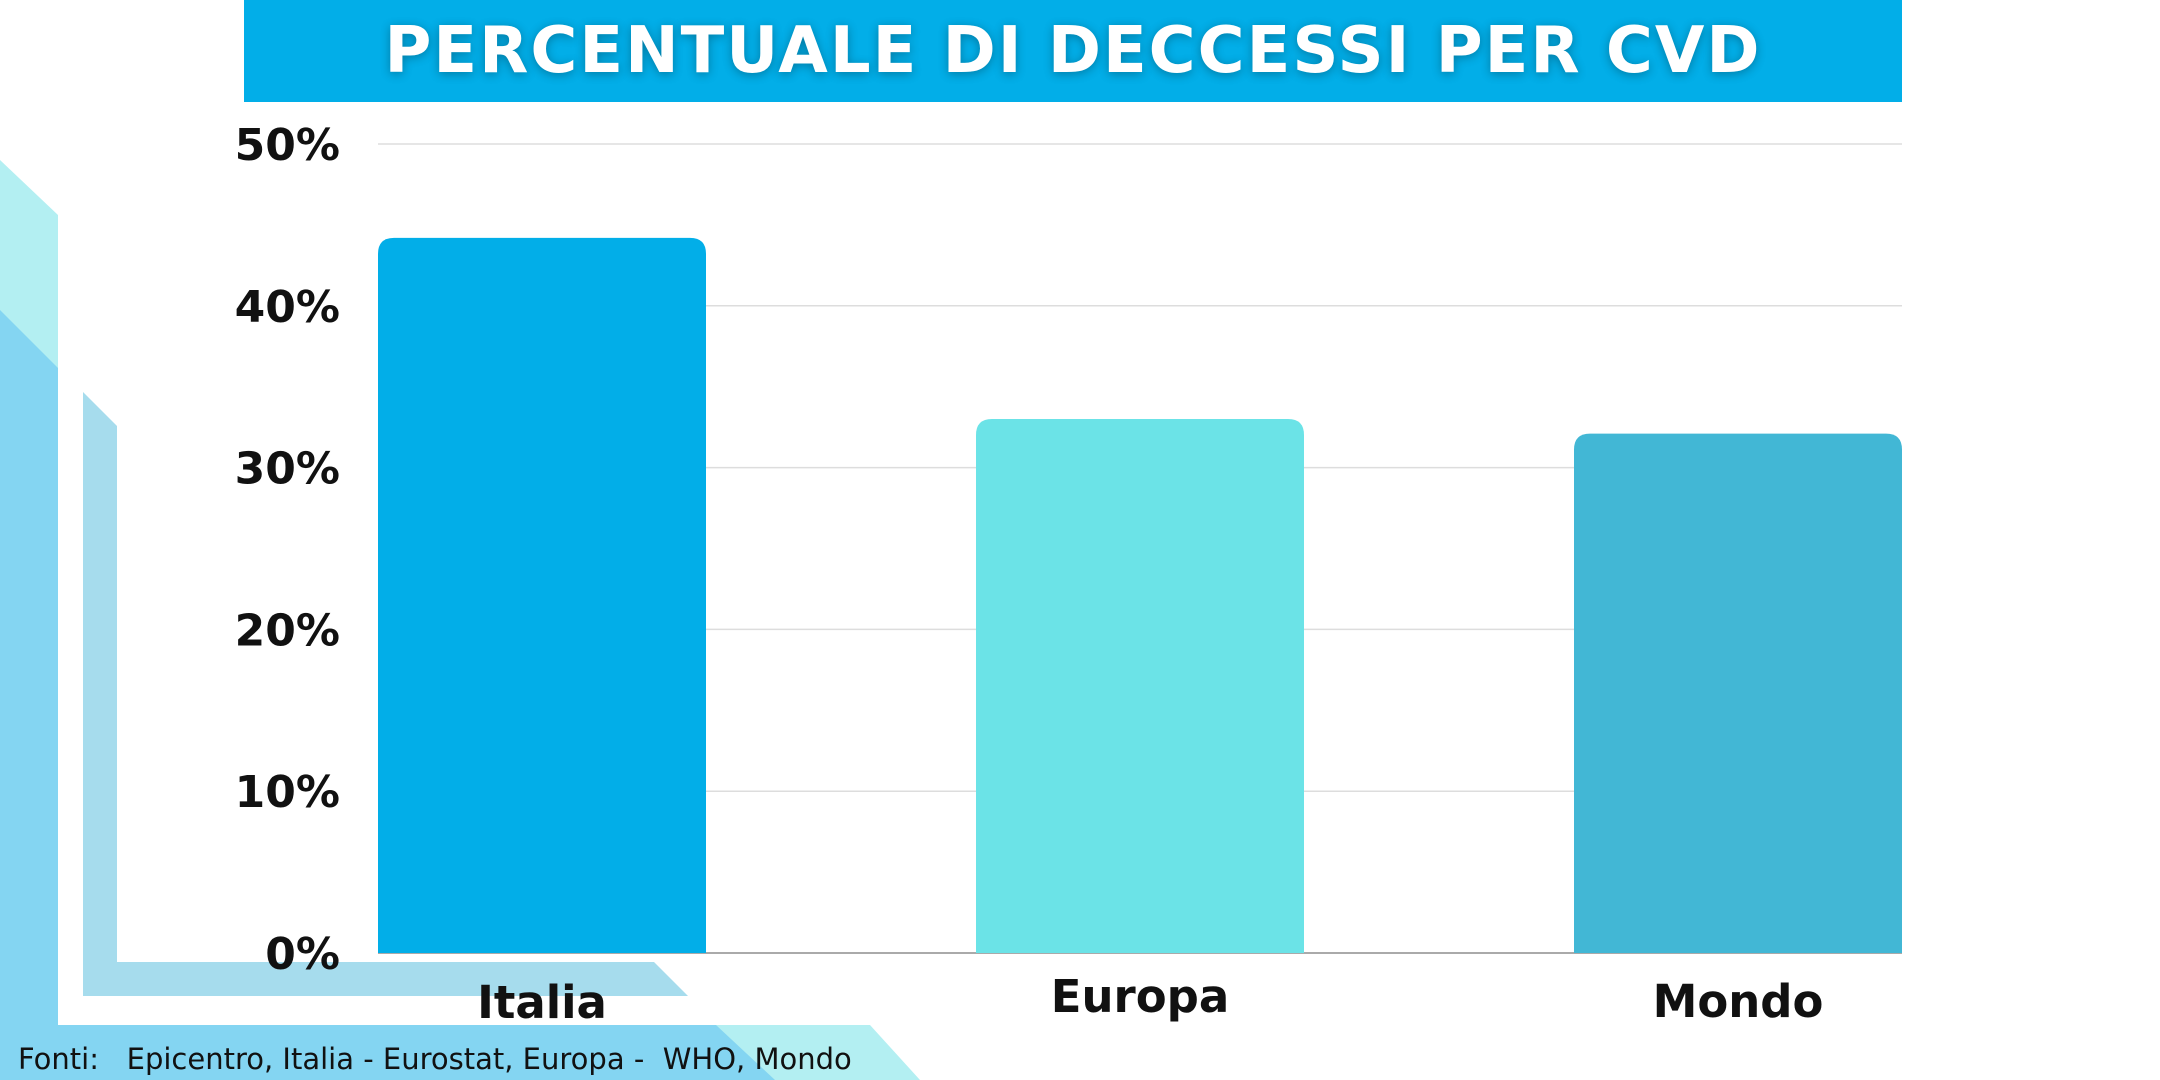  Describe the element at coordinates (1140, 686) in the screenshot. I see `bar-europa` at that location.